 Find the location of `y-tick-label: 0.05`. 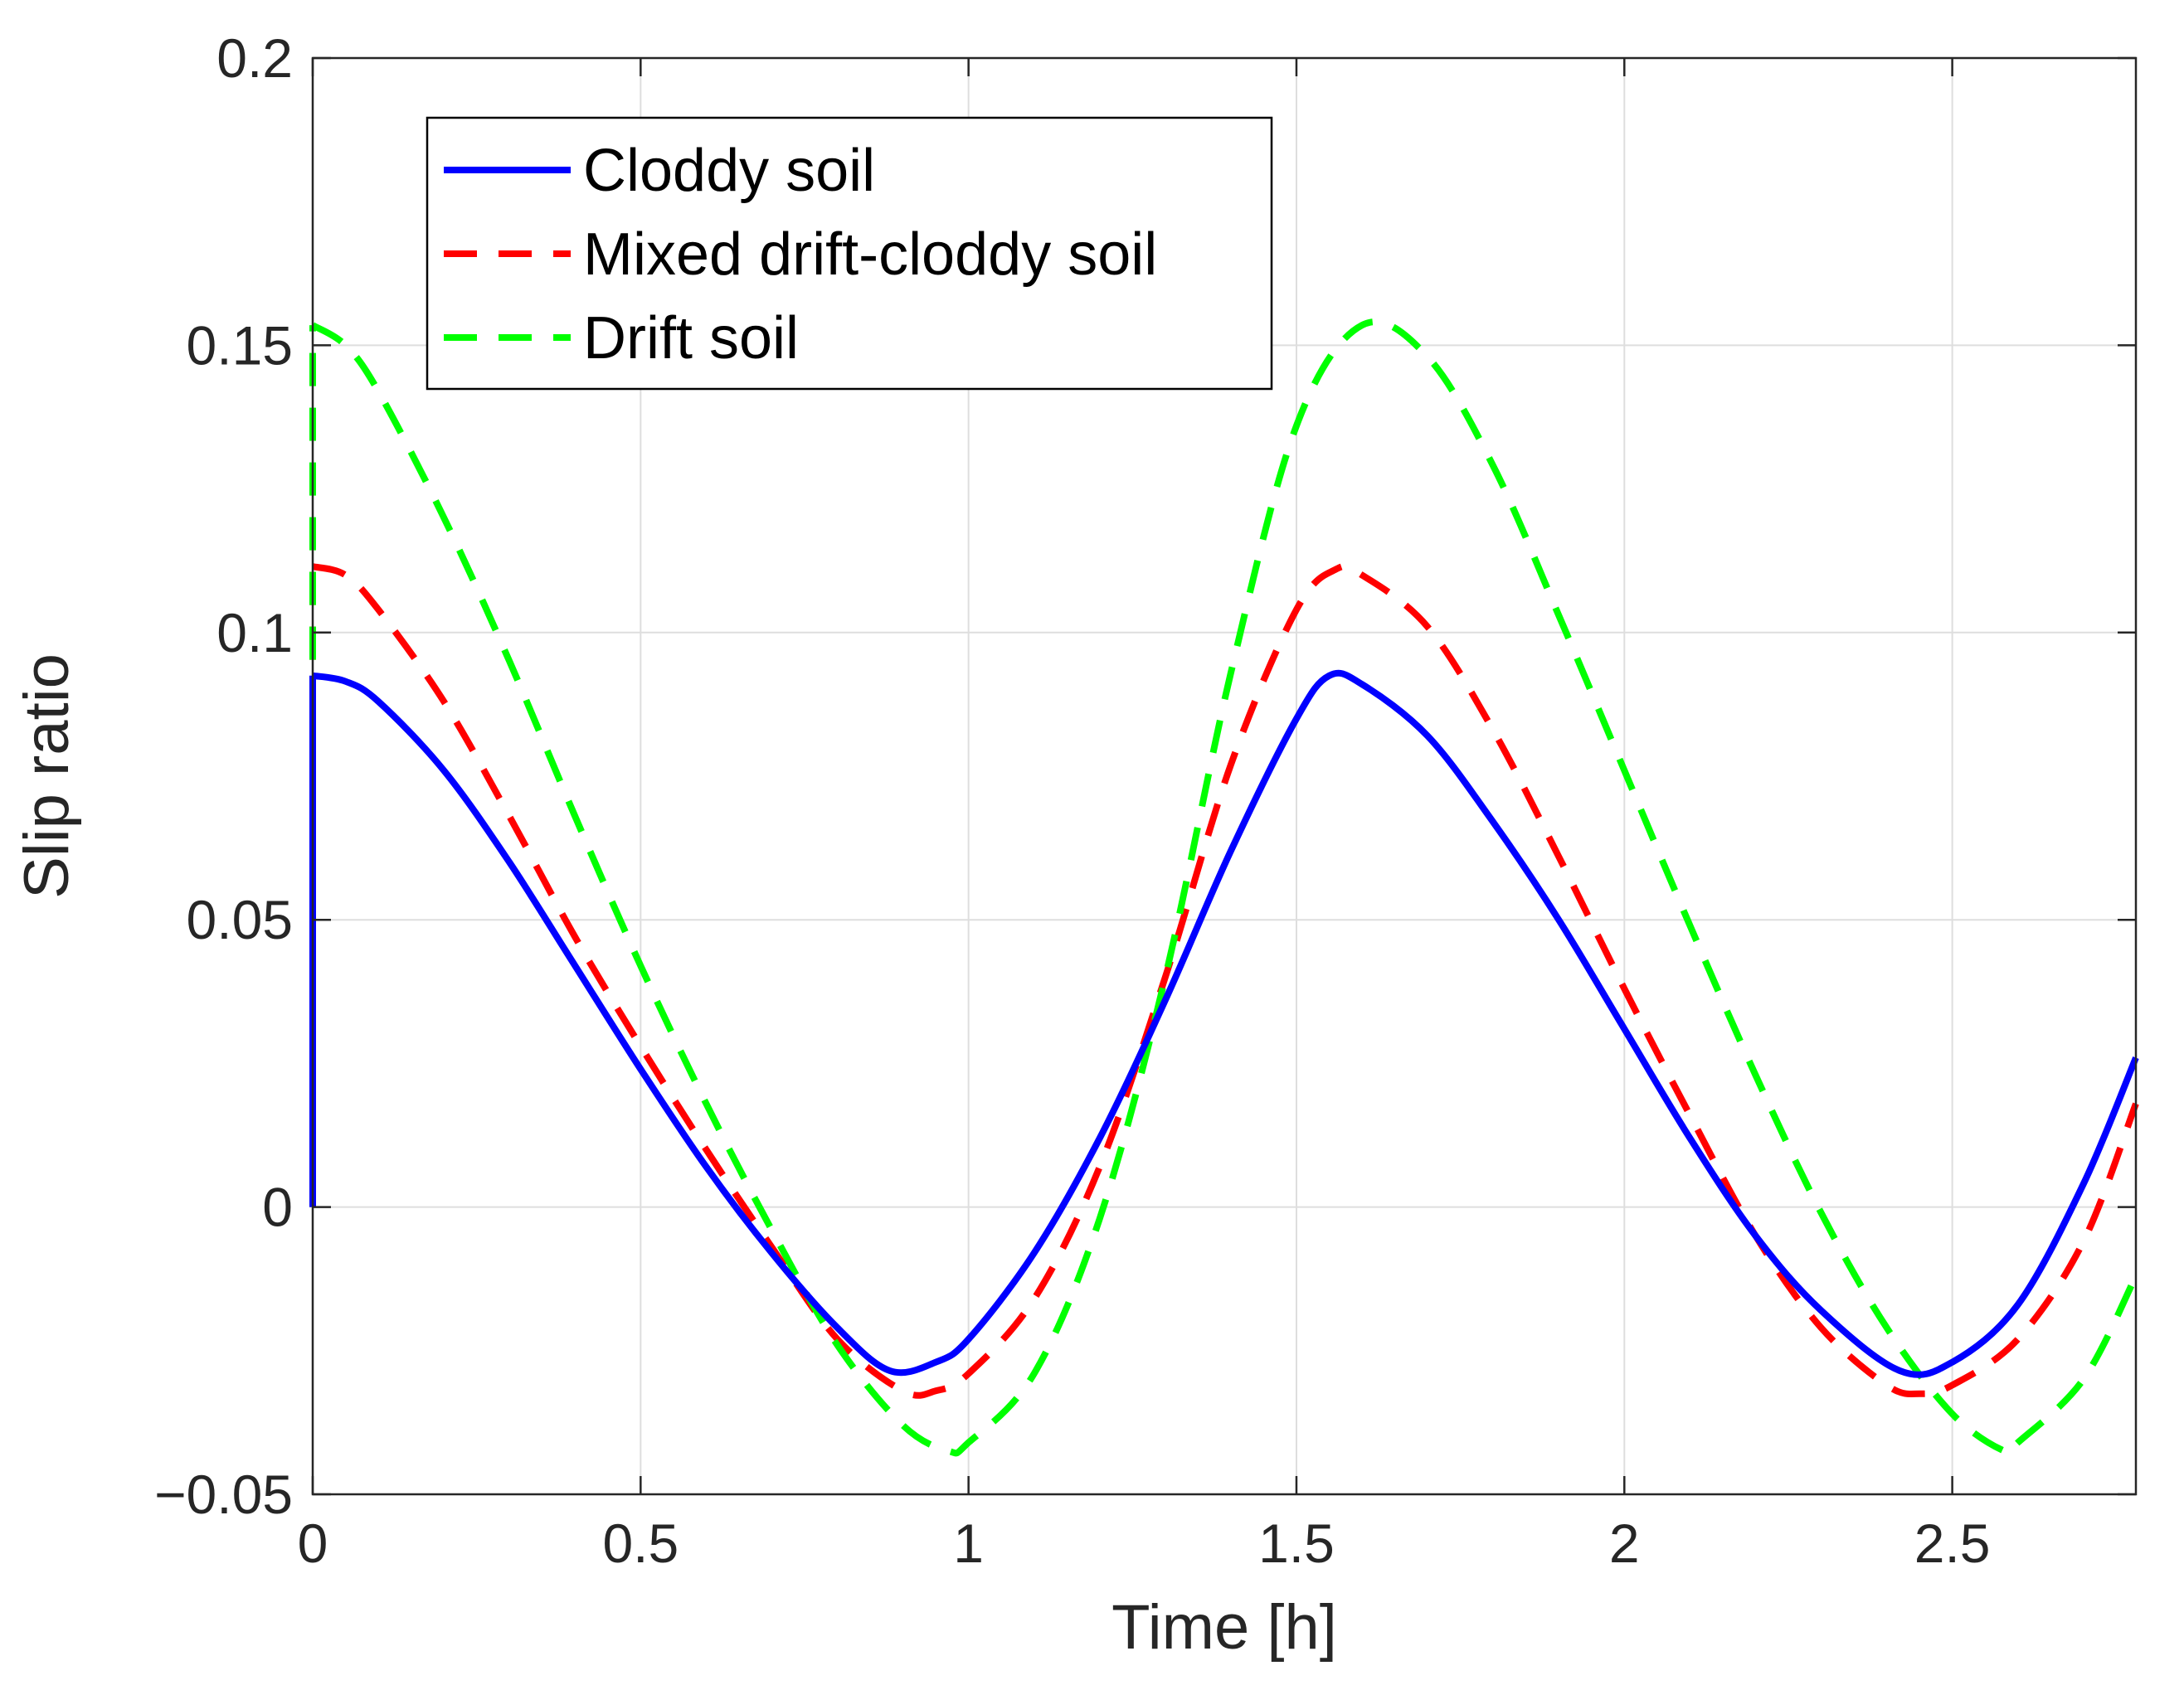

y-tick-label: 0.05 is located at coordinates (240, 919).